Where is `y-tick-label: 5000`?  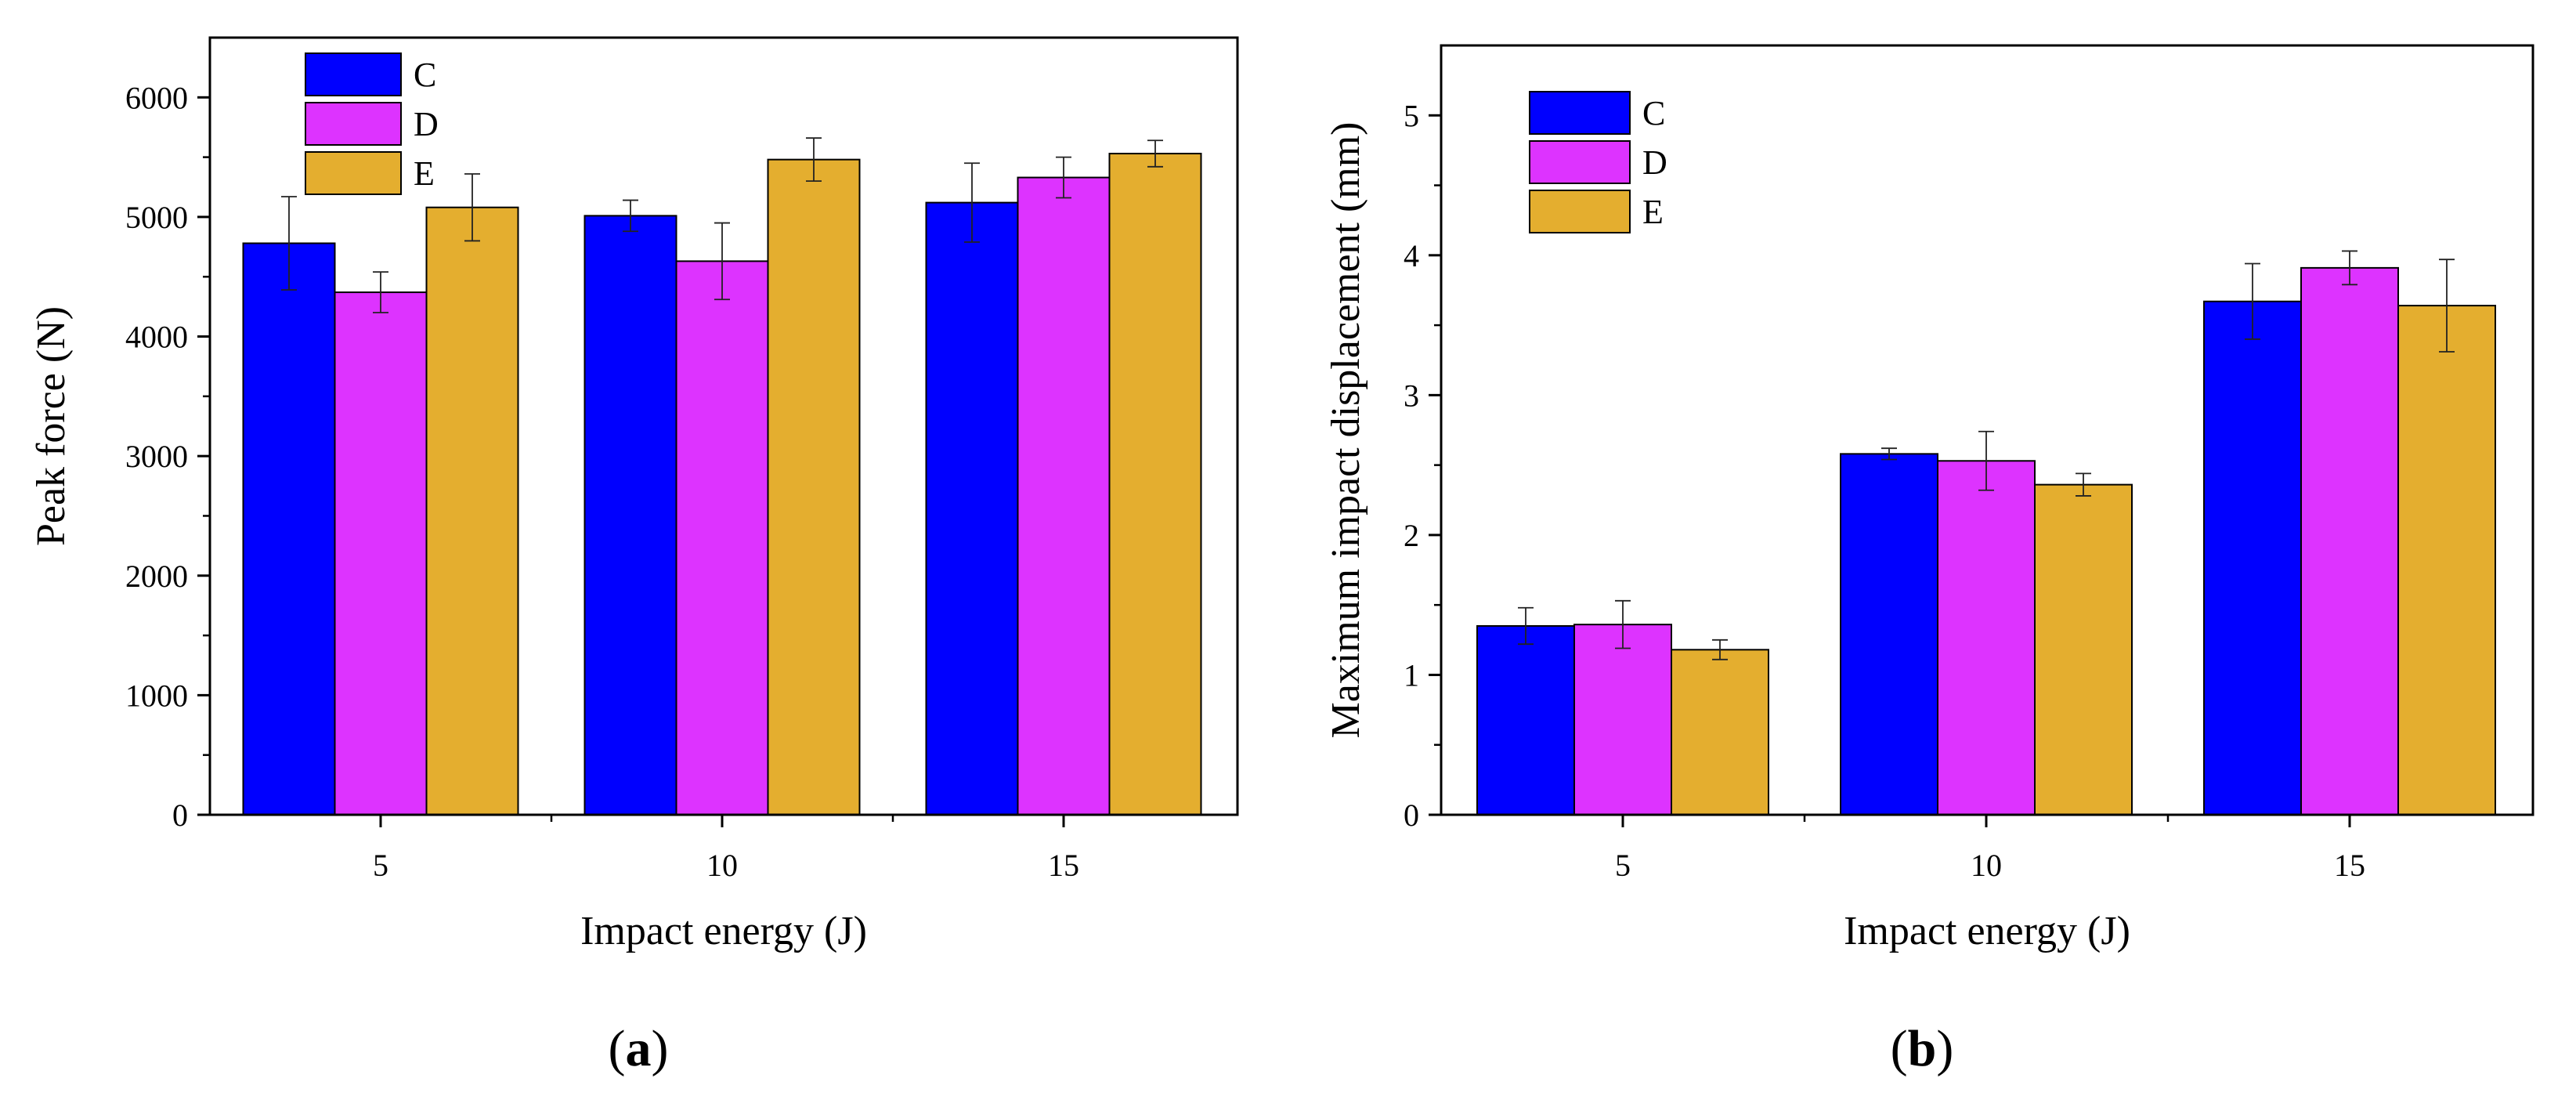 y-tick-label: 5000 is located at coordinates (156, 218).